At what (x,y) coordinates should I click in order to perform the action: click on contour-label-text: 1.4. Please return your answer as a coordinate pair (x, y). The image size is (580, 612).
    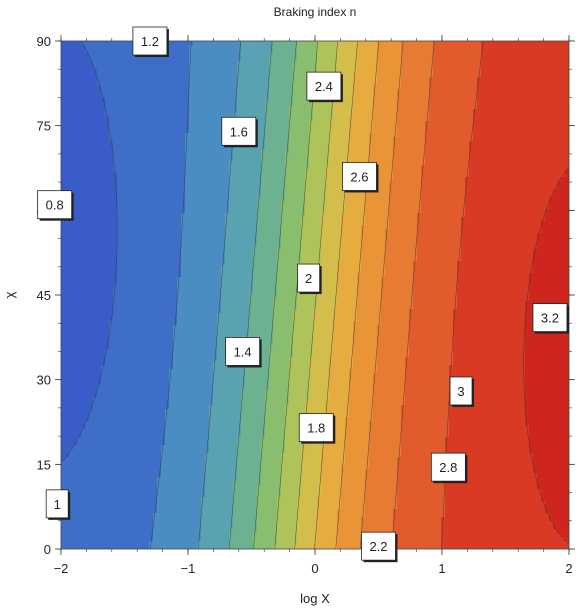
    Looking at the image, I should click on (243, 351).